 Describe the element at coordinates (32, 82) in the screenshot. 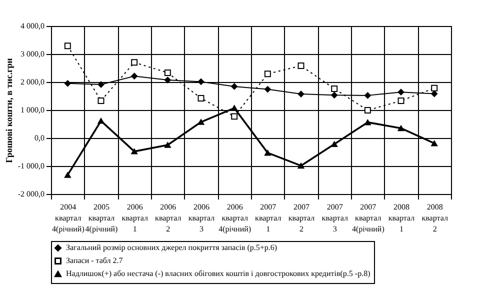

I see `y-tick-label: 2 000,0` at that location.